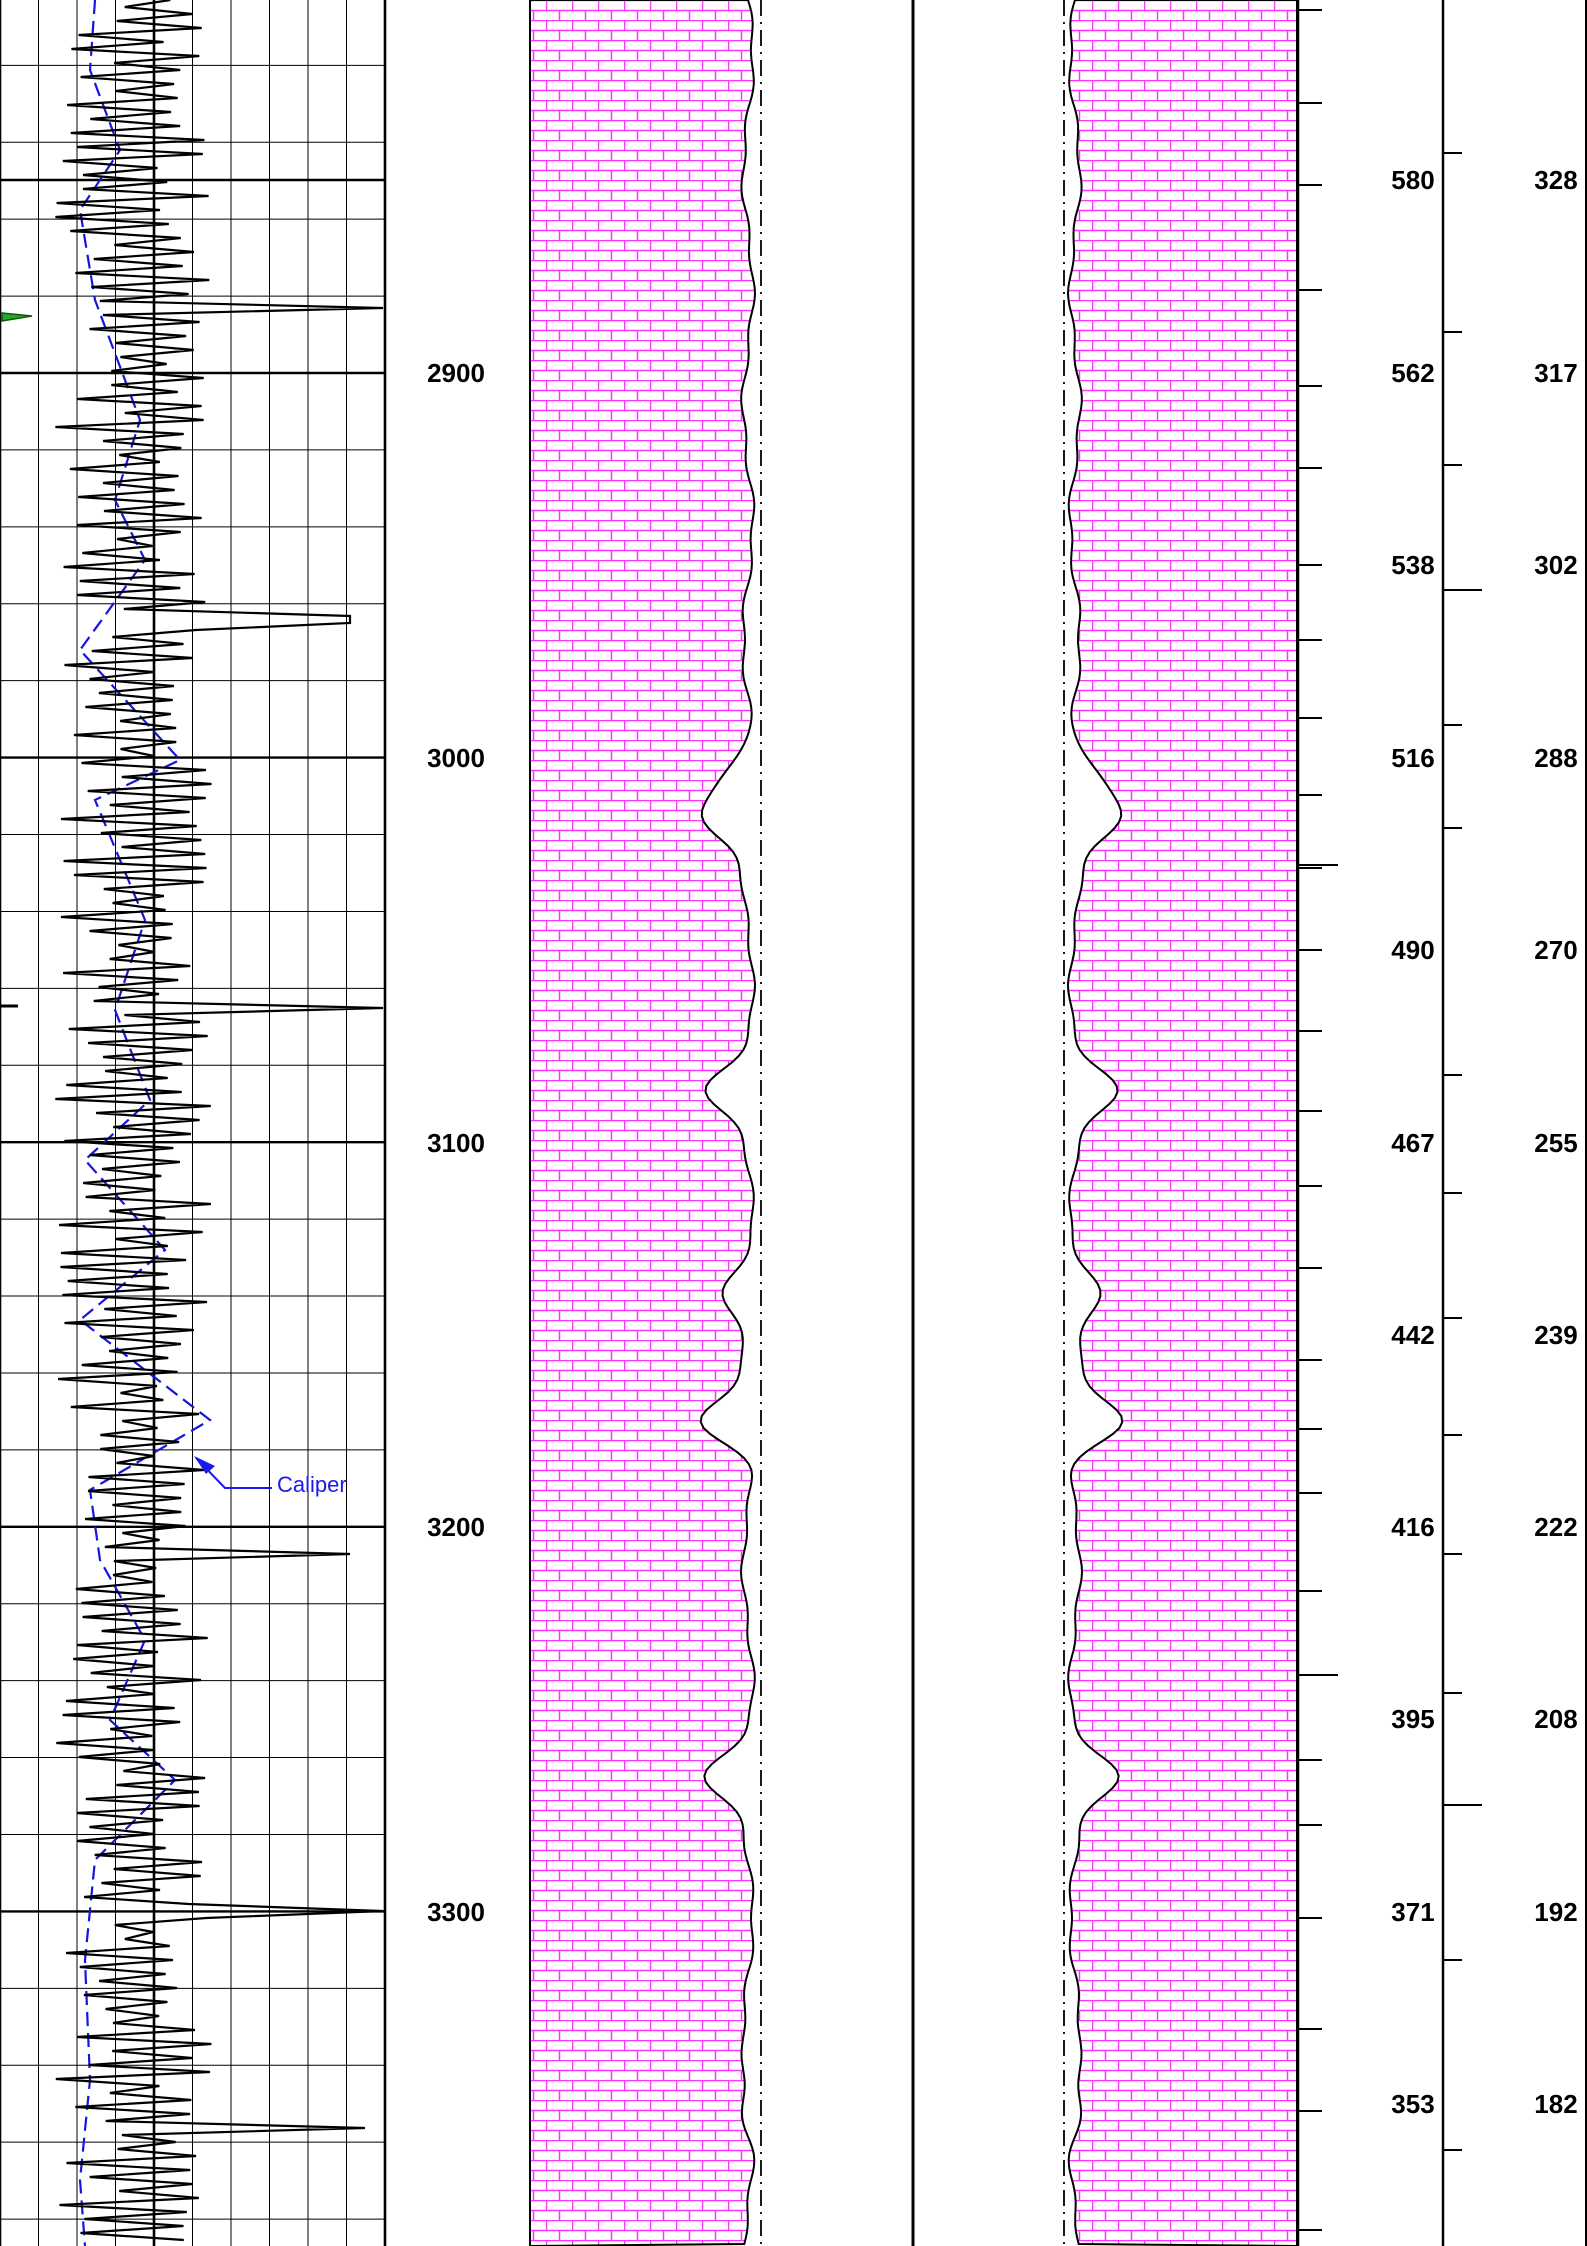  Describe the element at coordinates (17, 317) in the screenshot. I see `green-marker` at that location.